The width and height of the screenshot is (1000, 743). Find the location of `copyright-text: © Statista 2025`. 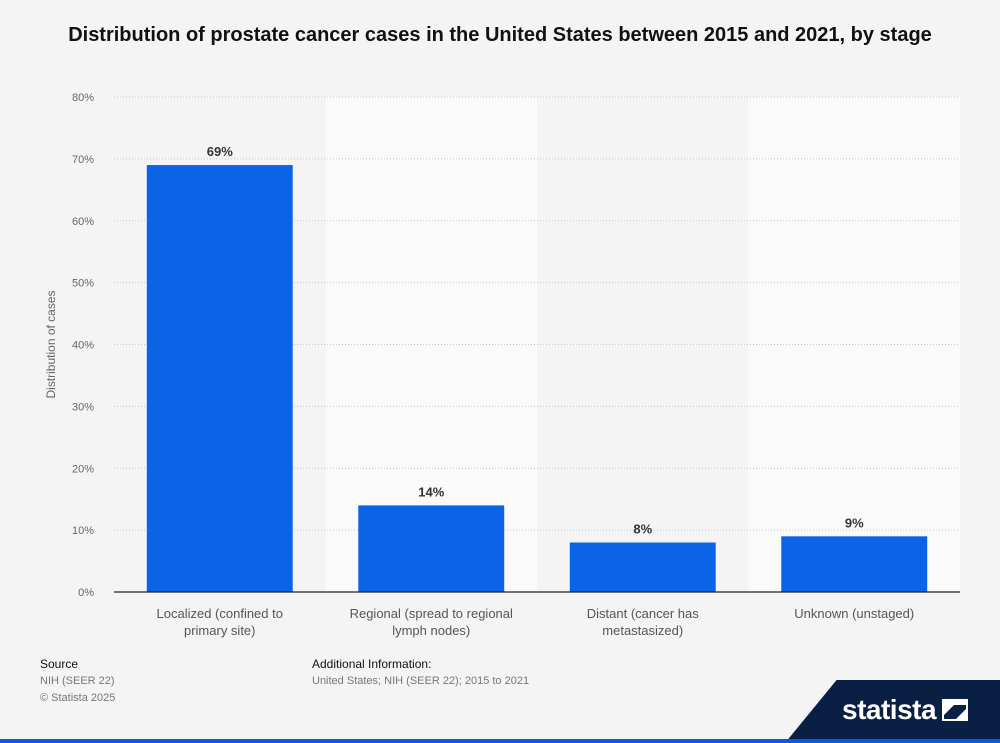

copyright-text: © Statista 2025 is located at coordinates (78, 698).